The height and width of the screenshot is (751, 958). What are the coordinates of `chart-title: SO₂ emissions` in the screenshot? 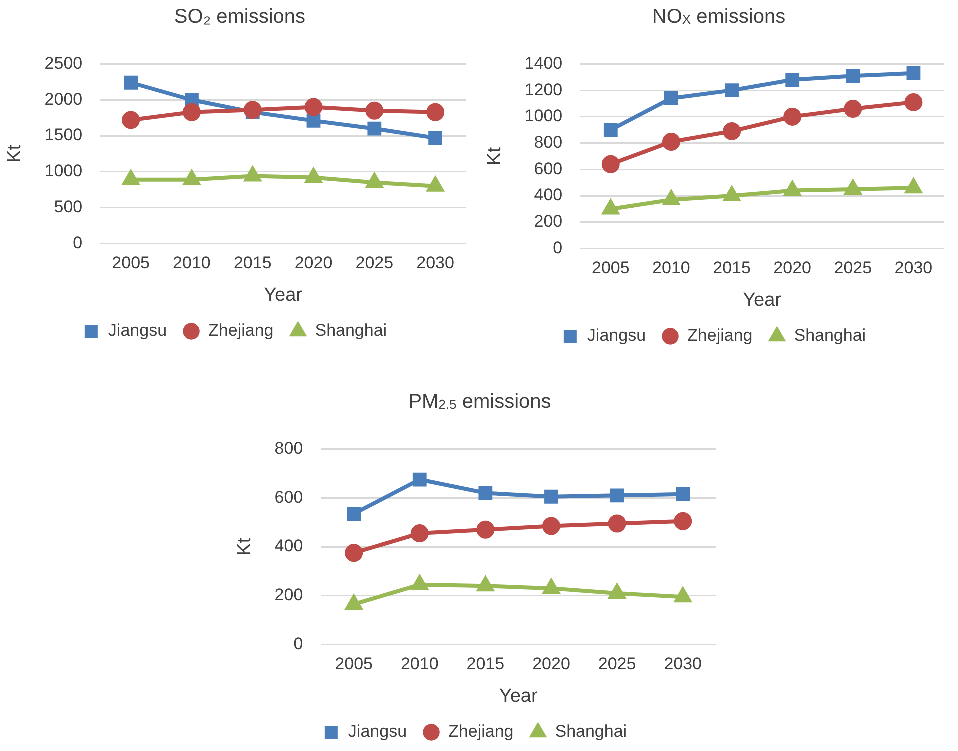 It's located at (240, 17).